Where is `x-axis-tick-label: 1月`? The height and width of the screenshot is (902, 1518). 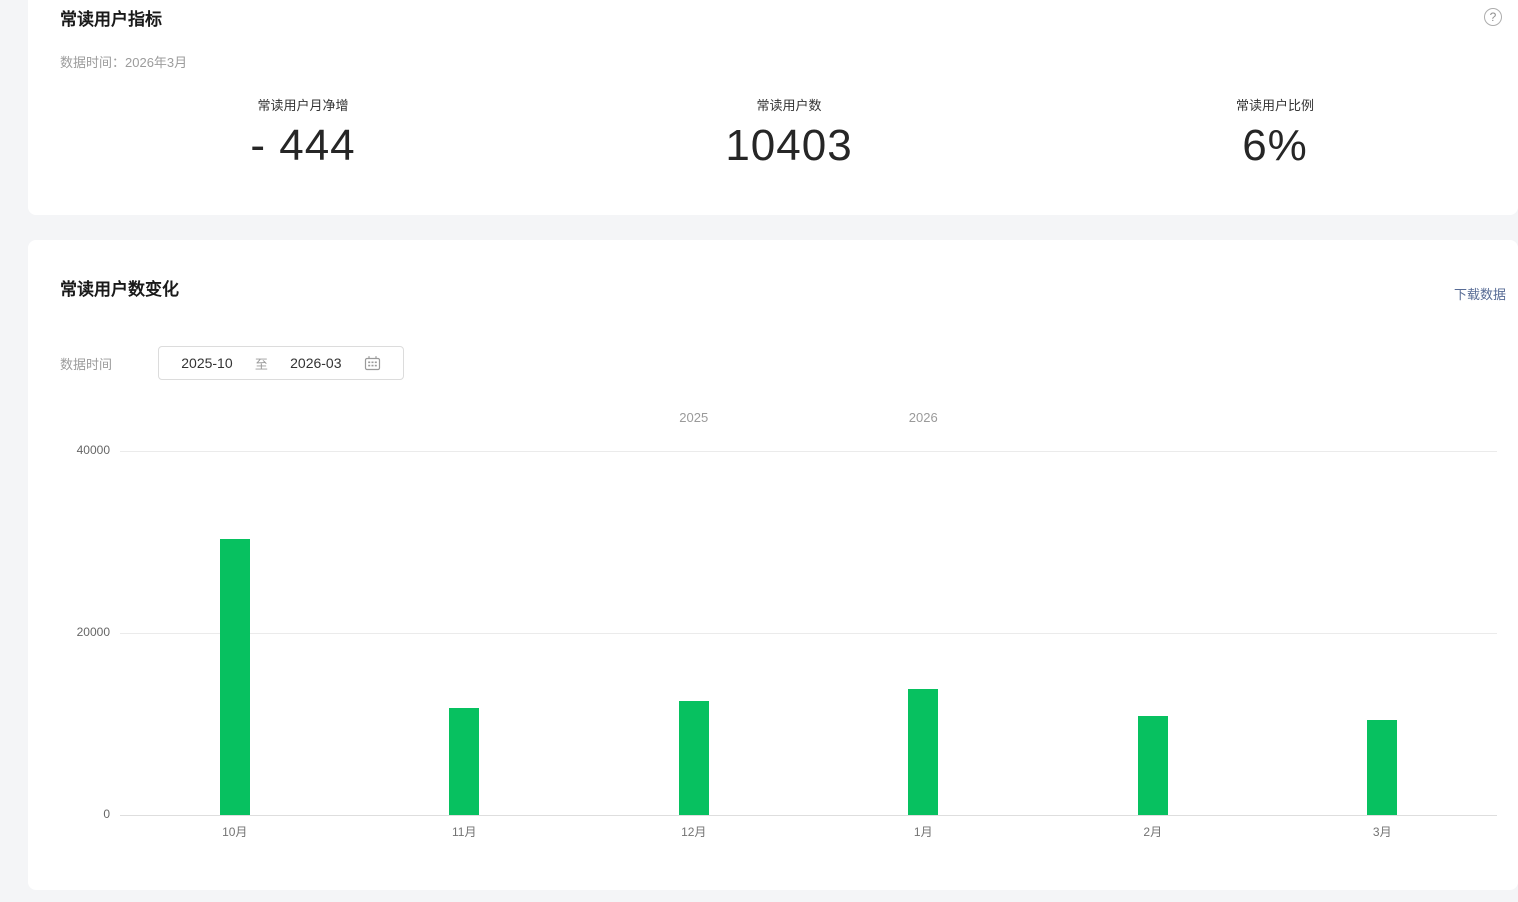
x-axis-tick-label: 1月 is located at coordinates (923, 832).